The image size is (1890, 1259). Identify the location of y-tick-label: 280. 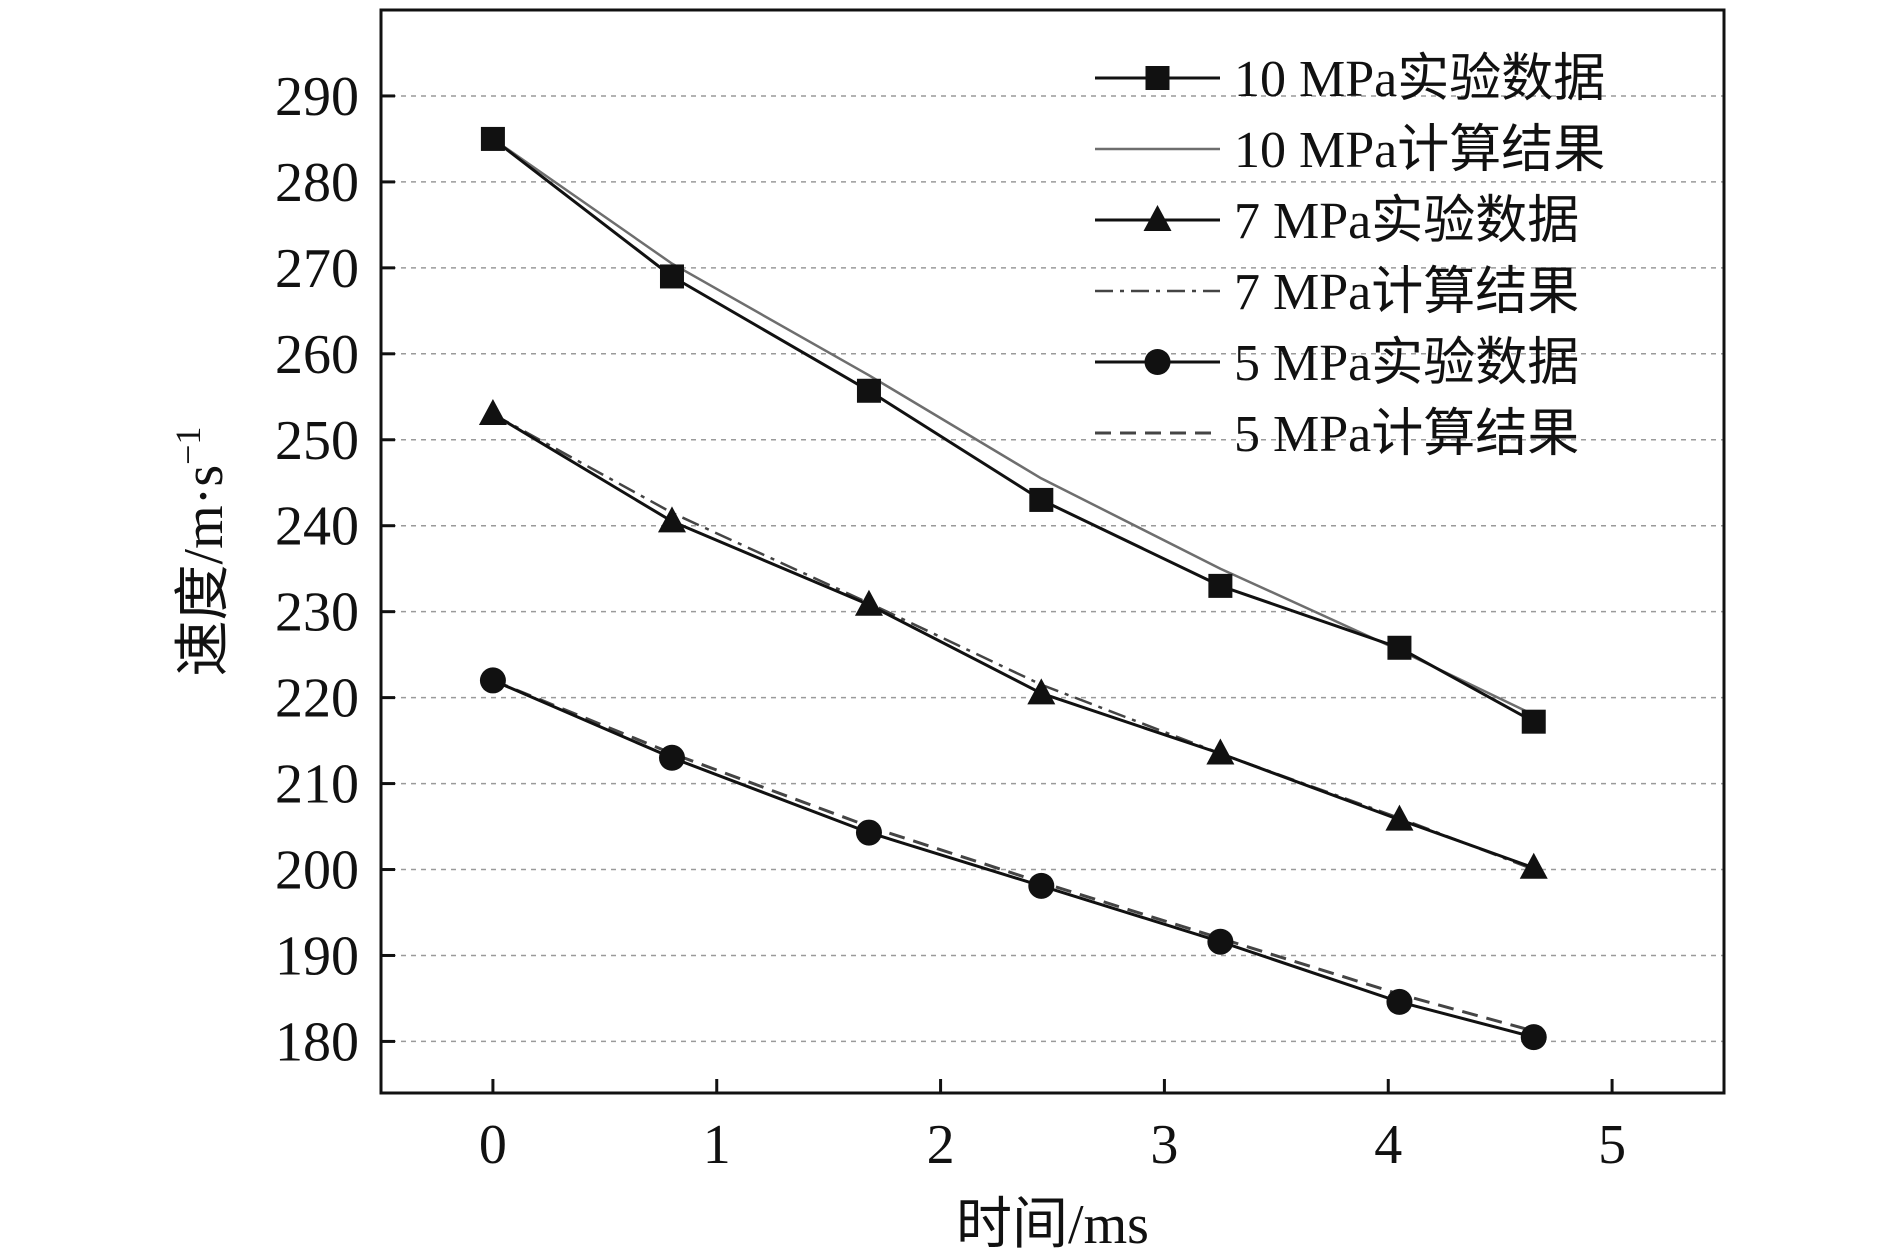
(317, 183).